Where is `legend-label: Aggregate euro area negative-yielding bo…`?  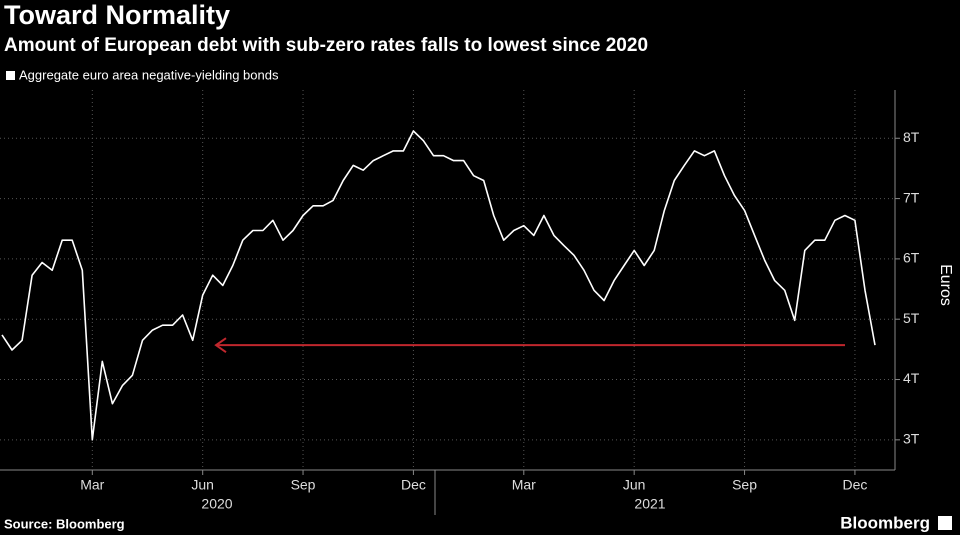
legend-label: Aggregate euro area negative-yielding bo… is located at coordinates (149, 74).